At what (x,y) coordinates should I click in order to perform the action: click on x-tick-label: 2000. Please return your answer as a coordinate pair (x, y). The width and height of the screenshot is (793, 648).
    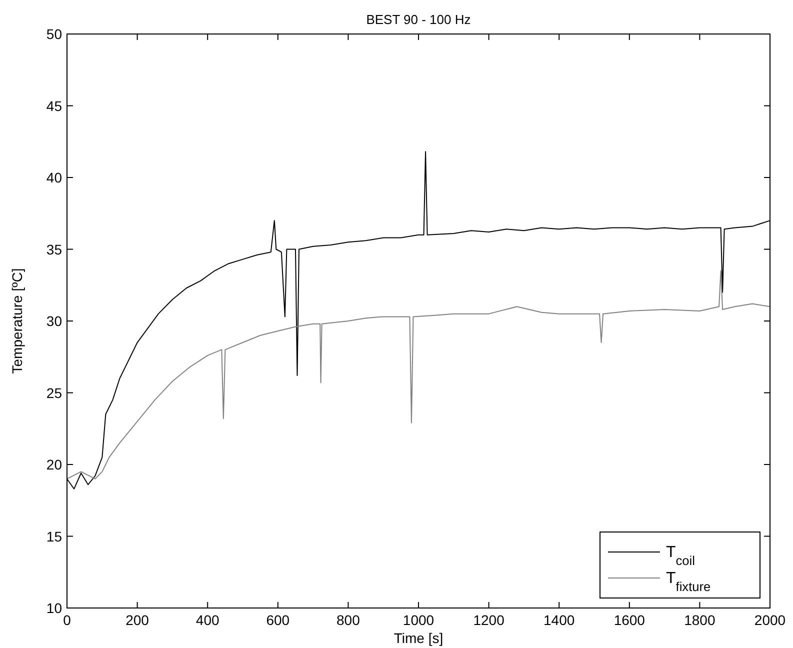
    Looking at the image, I should click on (770, 620).